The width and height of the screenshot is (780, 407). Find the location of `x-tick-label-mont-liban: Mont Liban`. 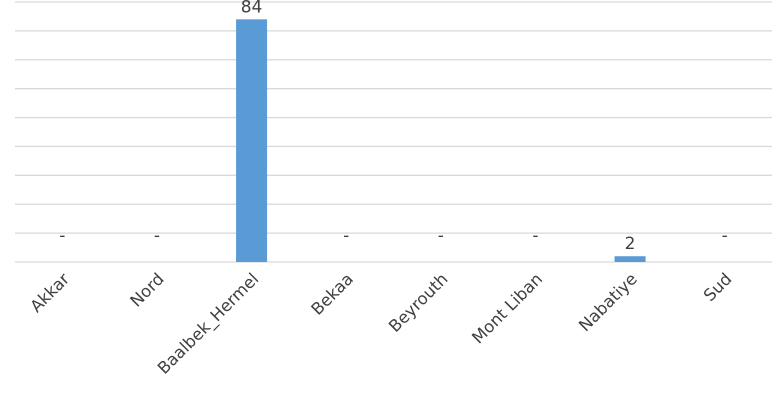

x-tick-label-mont-liban: Mont Liban is located at coordinates (507, 308).